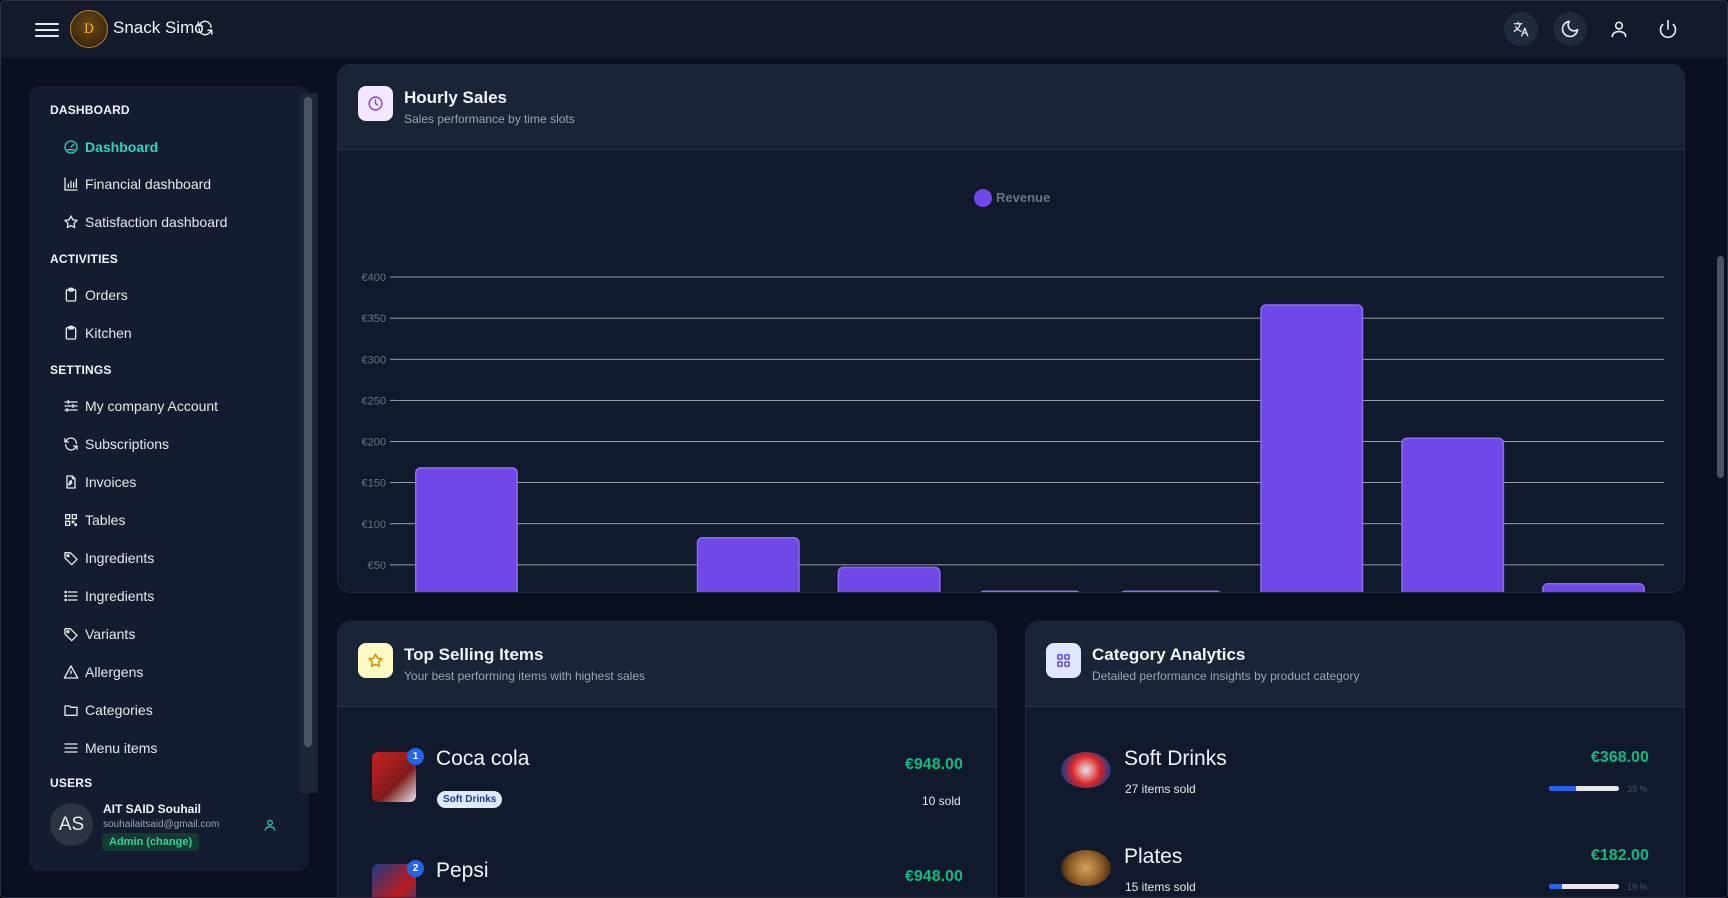 This screenshot has height=898, width=1728. I want to click on main-scrollbar-track, so click(1720, 479).